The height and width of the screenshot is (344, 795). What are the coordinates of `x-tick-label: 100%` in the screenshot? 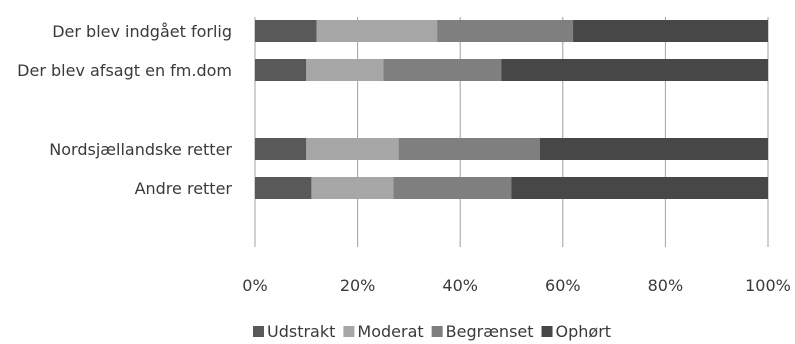 It's located at (768, 285).